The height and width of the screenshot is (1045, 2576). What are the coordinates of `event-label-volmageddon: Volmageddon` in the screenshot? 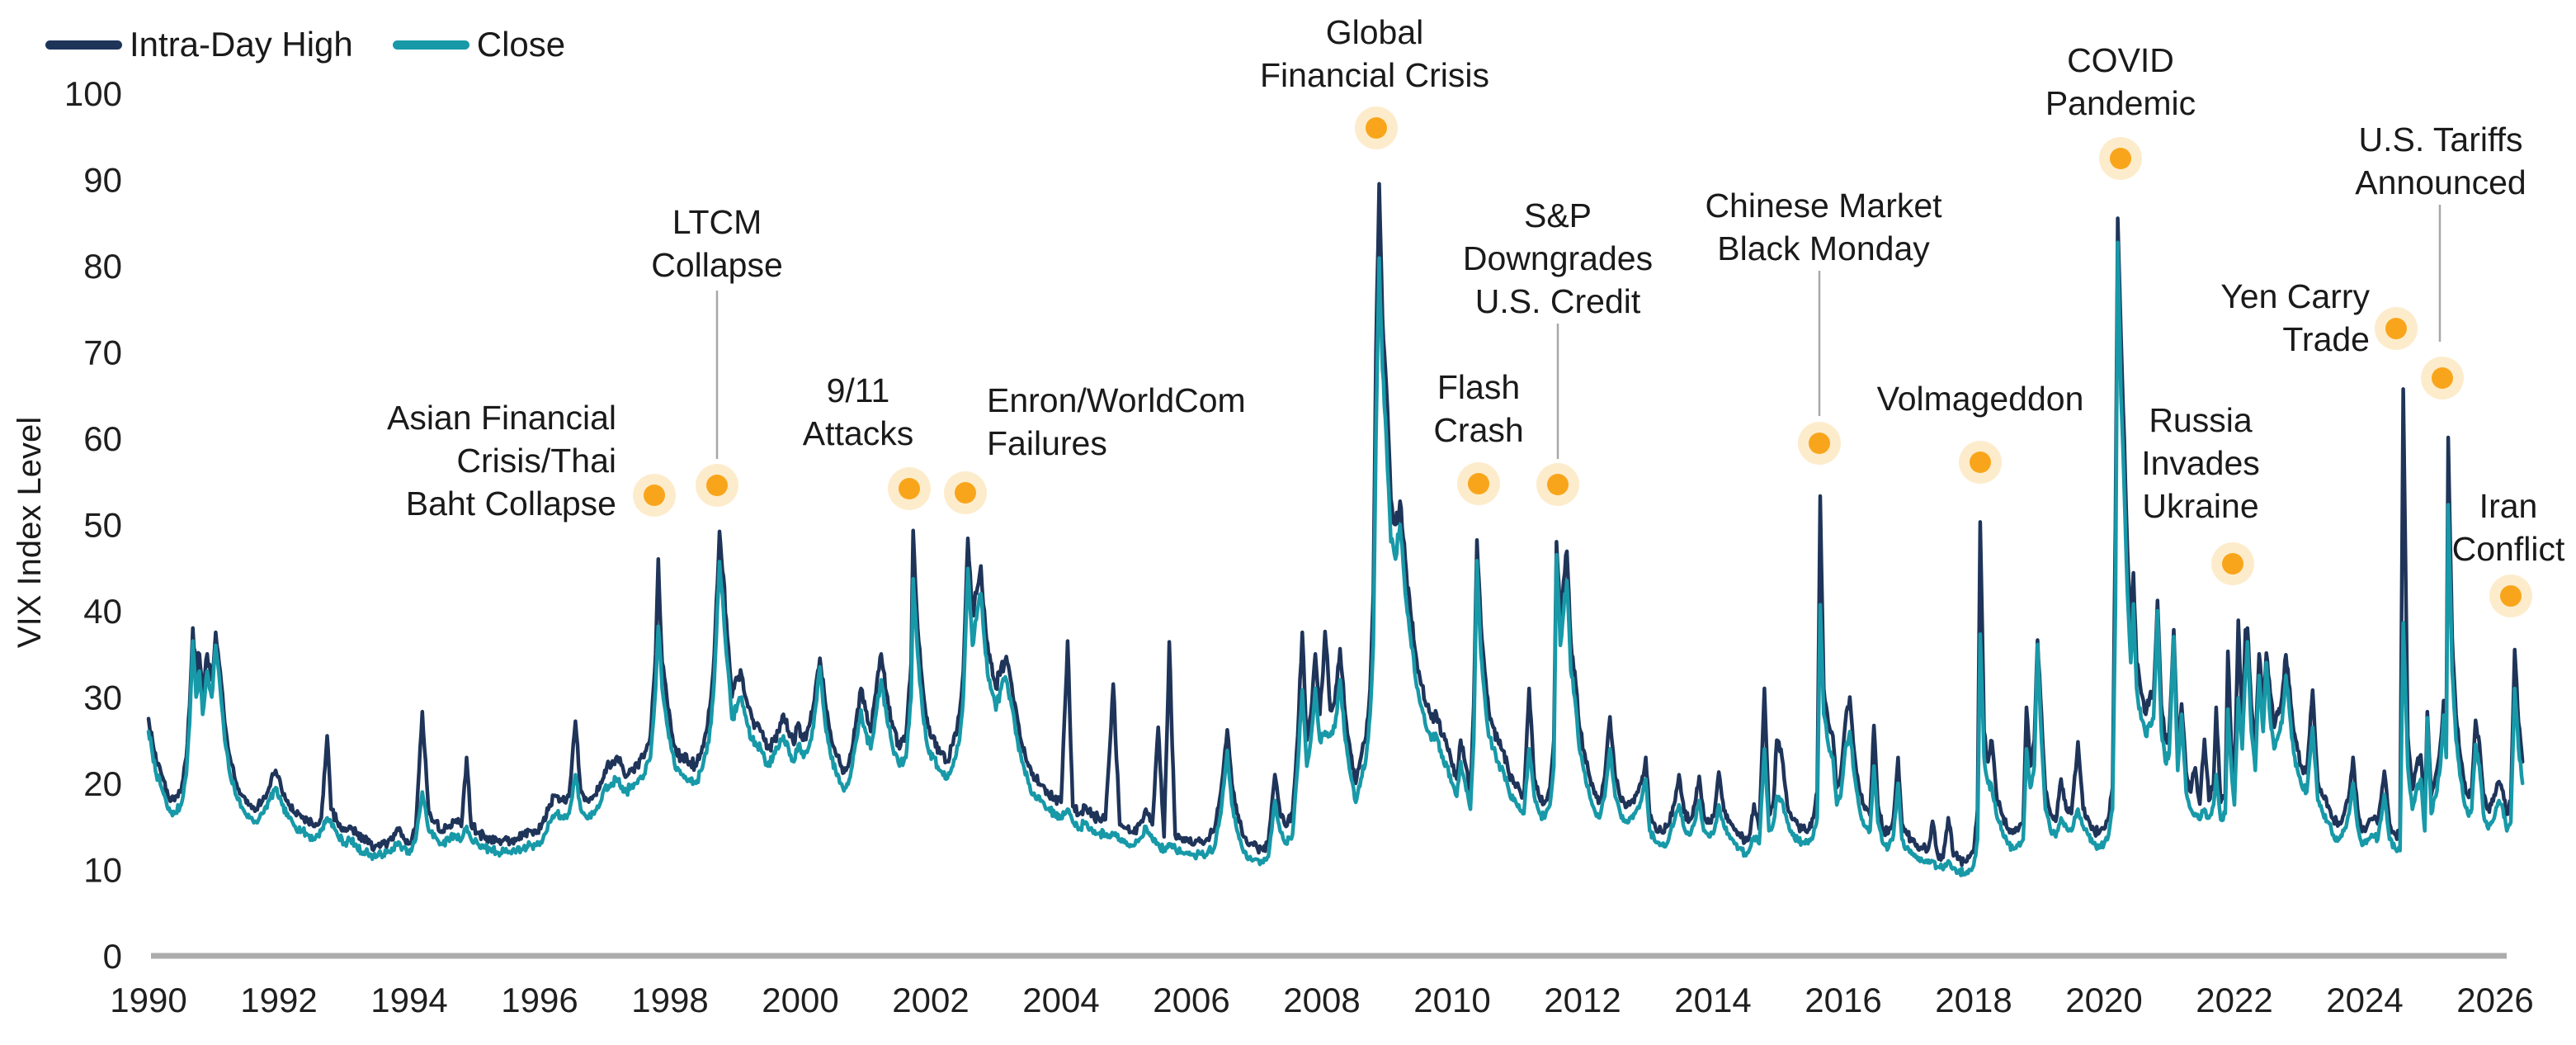 It's located at (1980, 399).